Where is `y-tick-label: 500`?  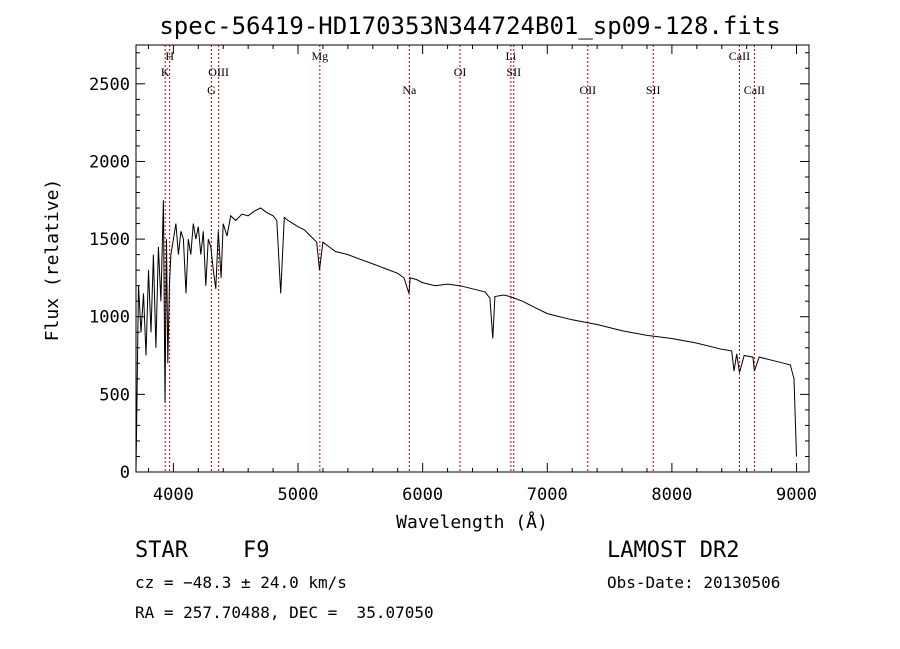 y-tick-label: 500 is located at coordinates (114, 395).